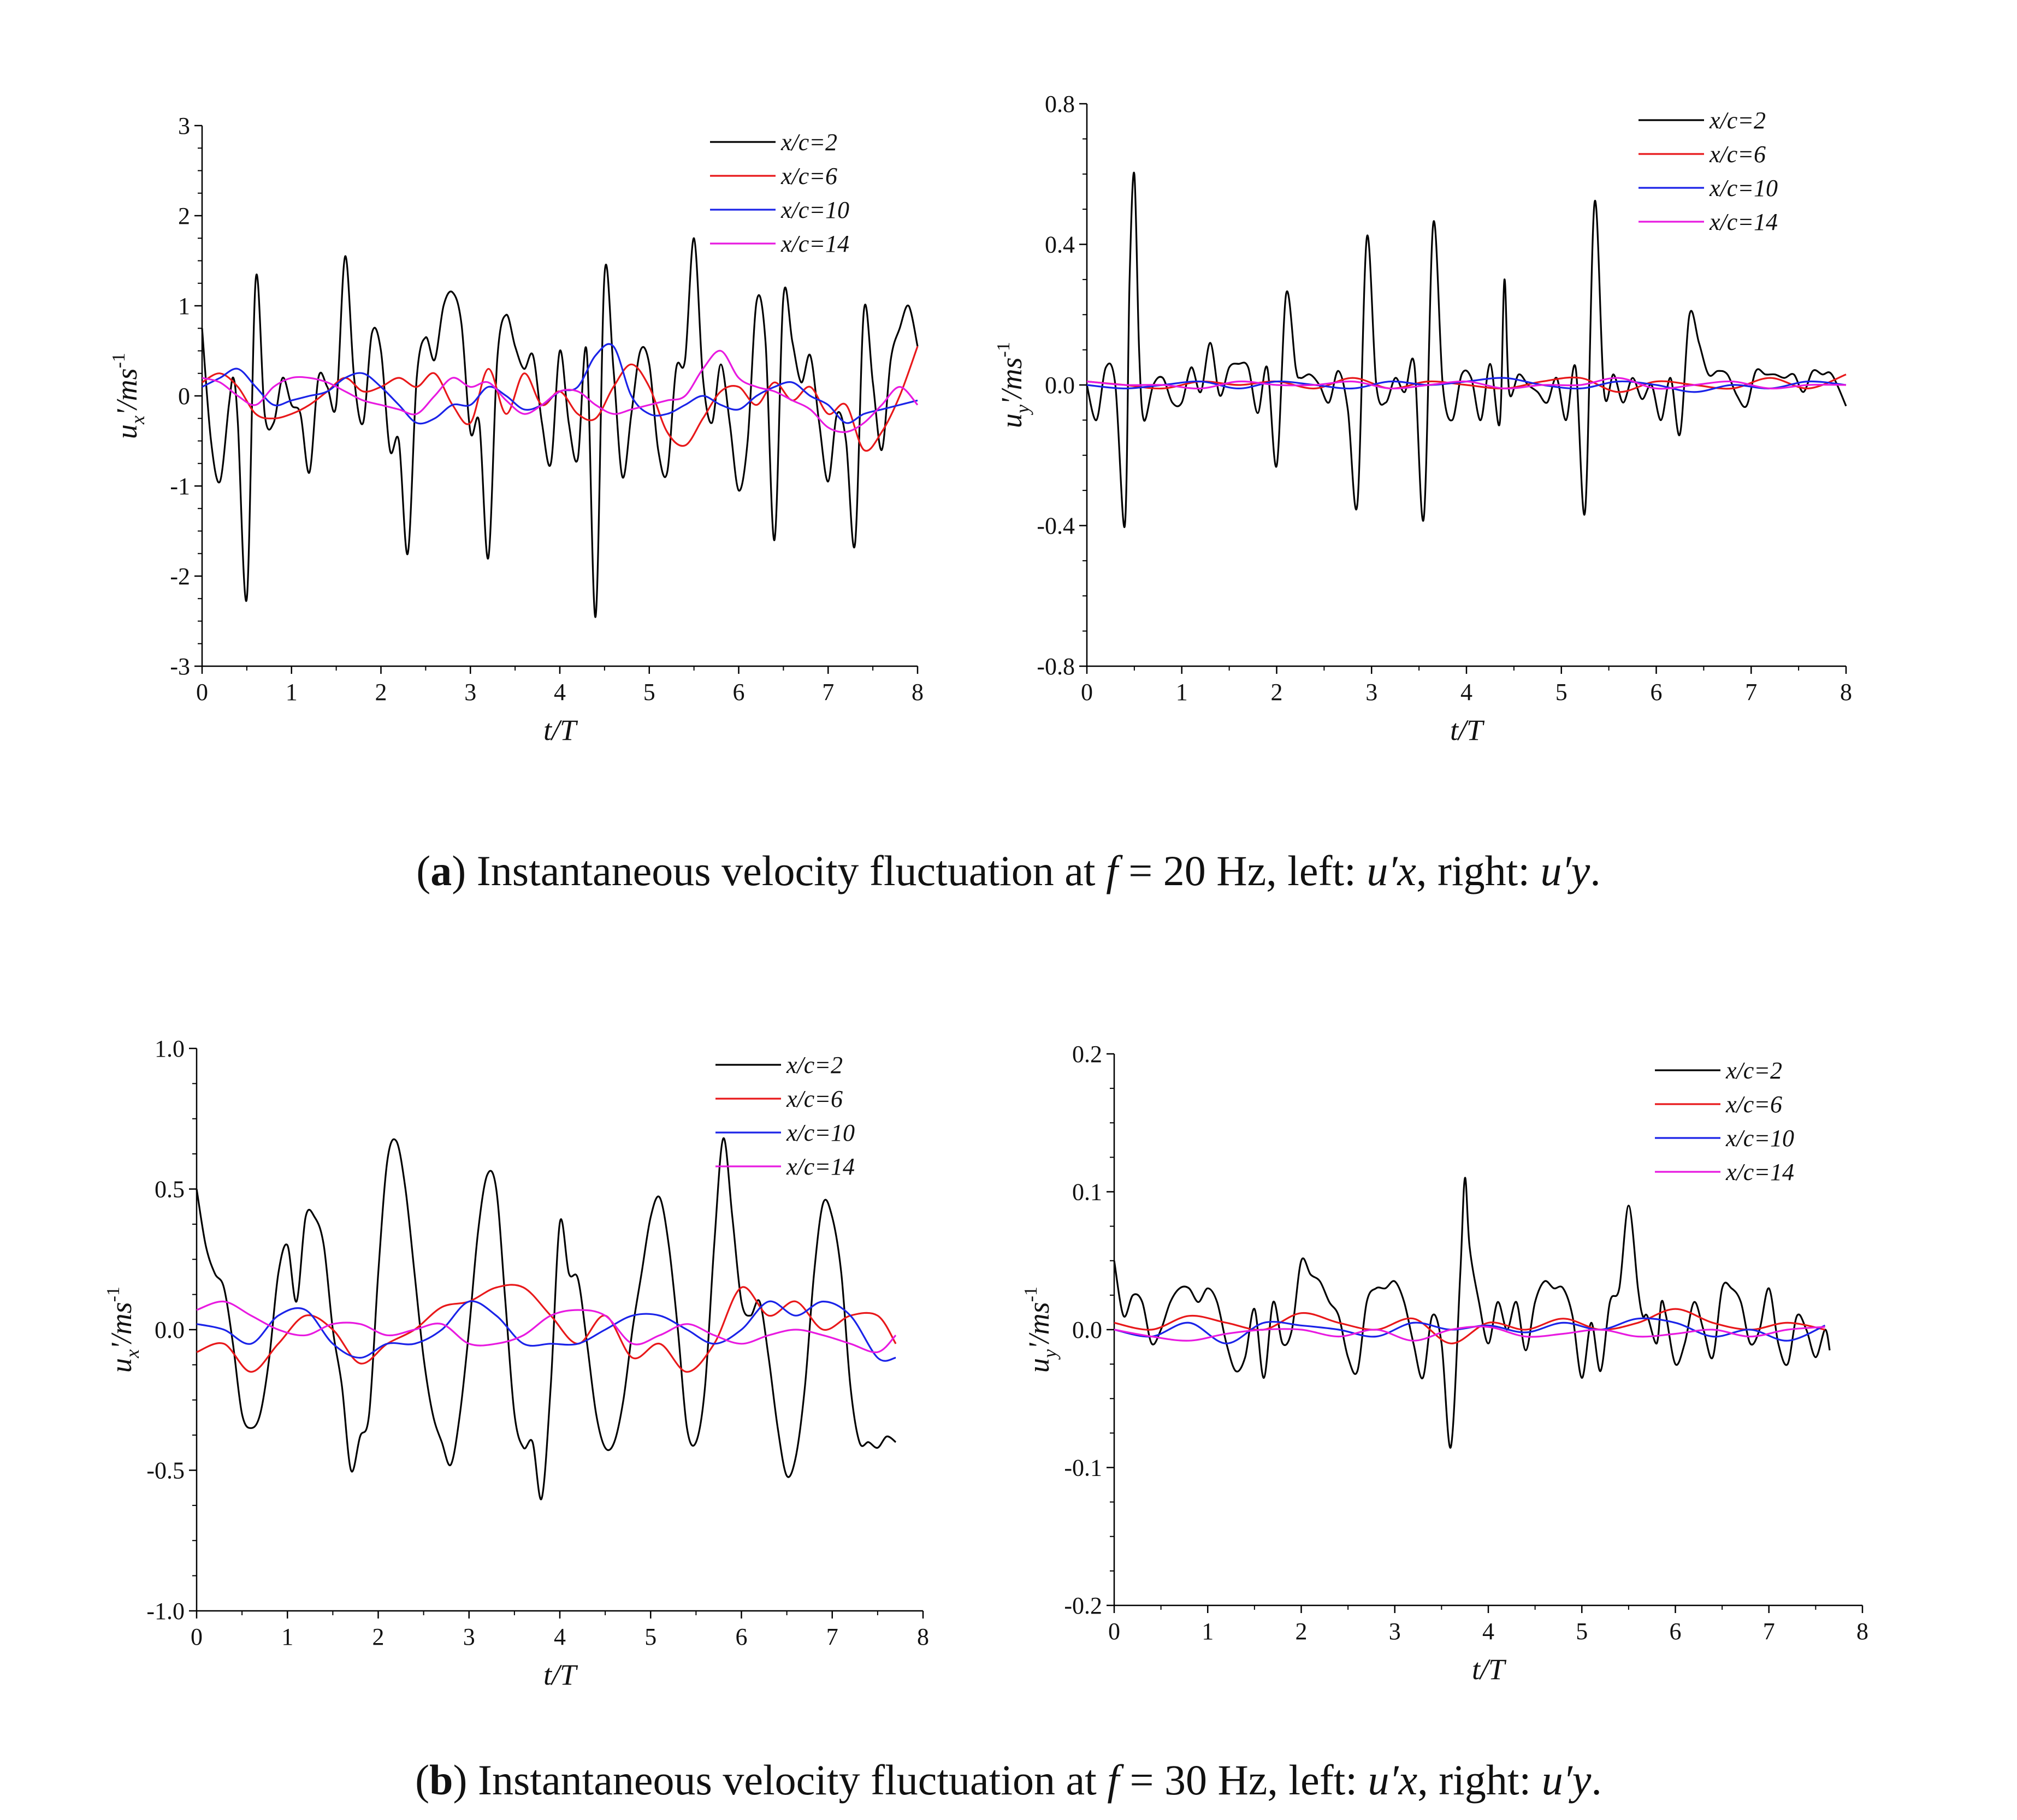 Image resolution: width=2017 pixels, height=1820 pixels. Describe the element at coordinates (1478, 870) in the screenshot. I see `caption-a-between: , right:` at that location.